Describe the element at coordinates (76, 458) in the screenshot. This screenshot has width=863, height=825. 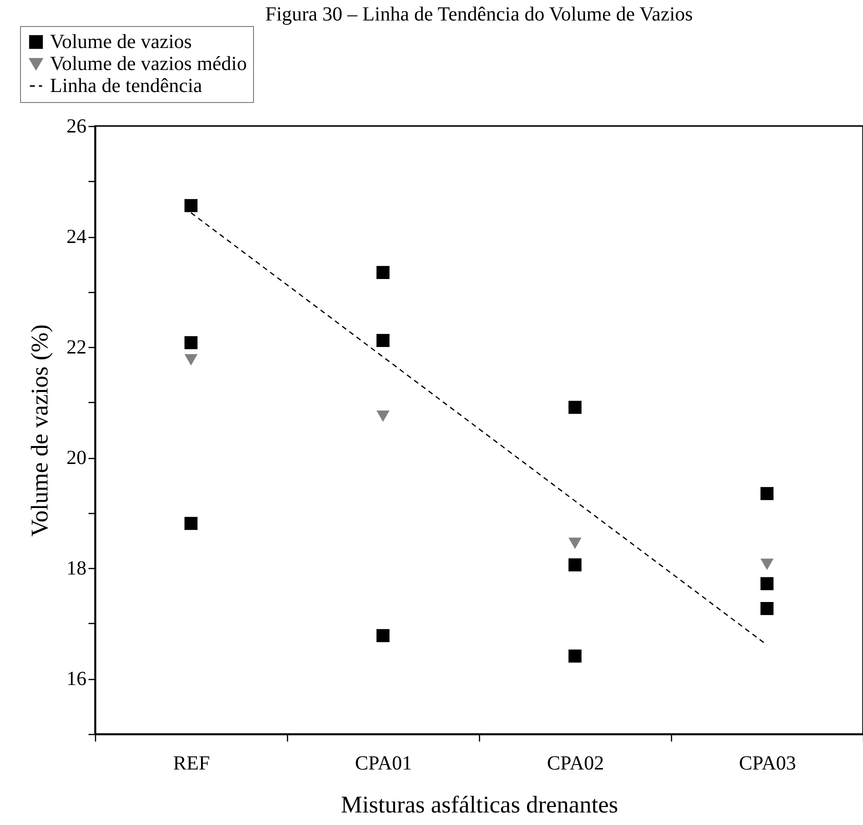
I see `y-tick-label: 20` at that location.